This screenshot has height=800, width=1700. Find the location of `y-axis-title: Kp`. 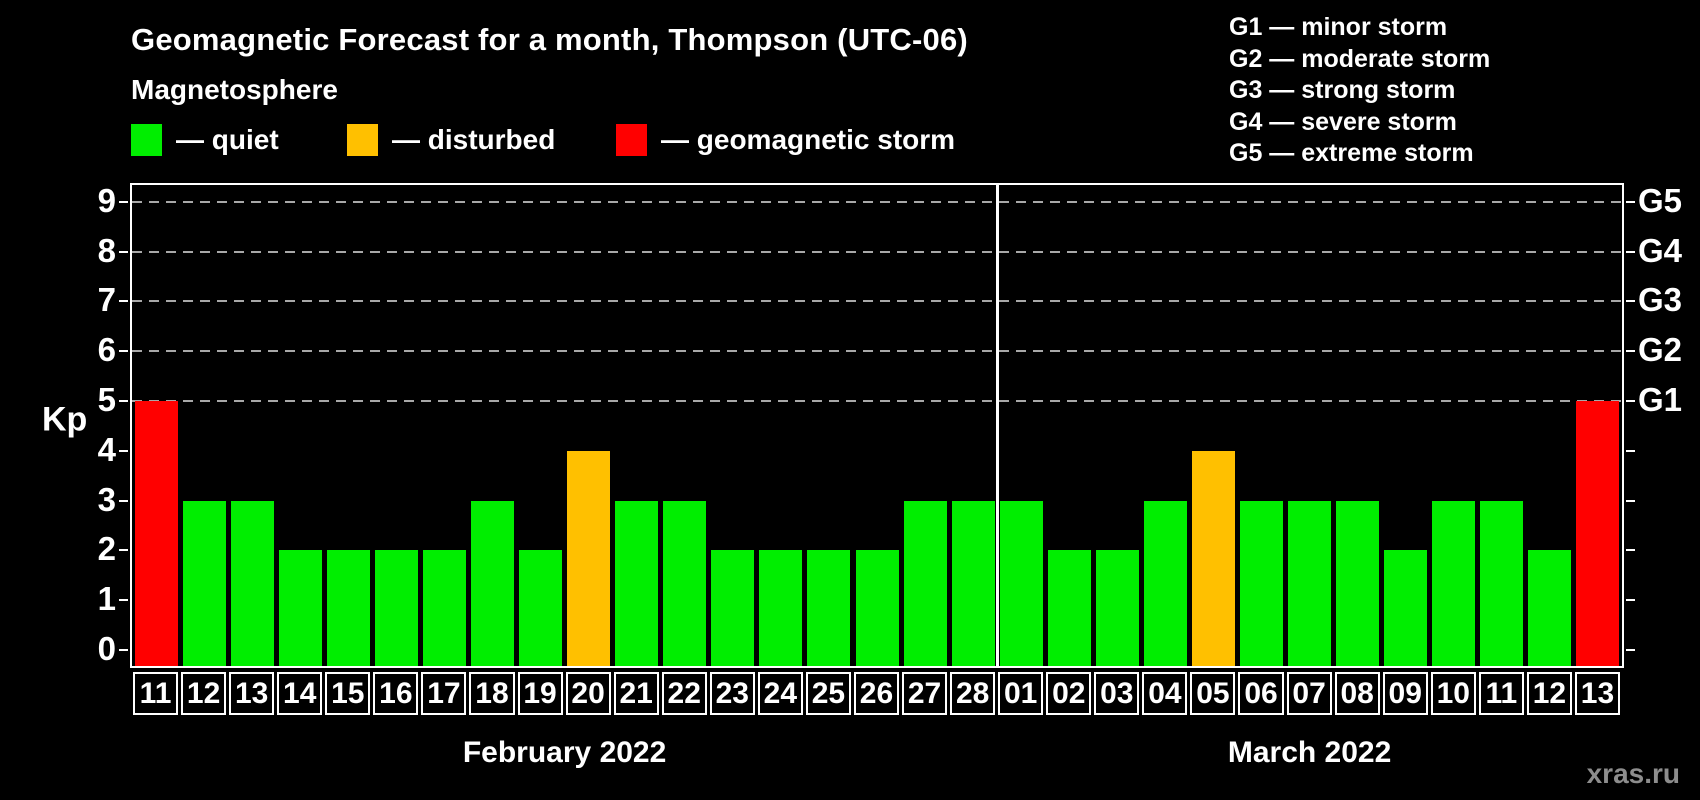

y-axis-title: Kp is located at coordinates (65, 419).